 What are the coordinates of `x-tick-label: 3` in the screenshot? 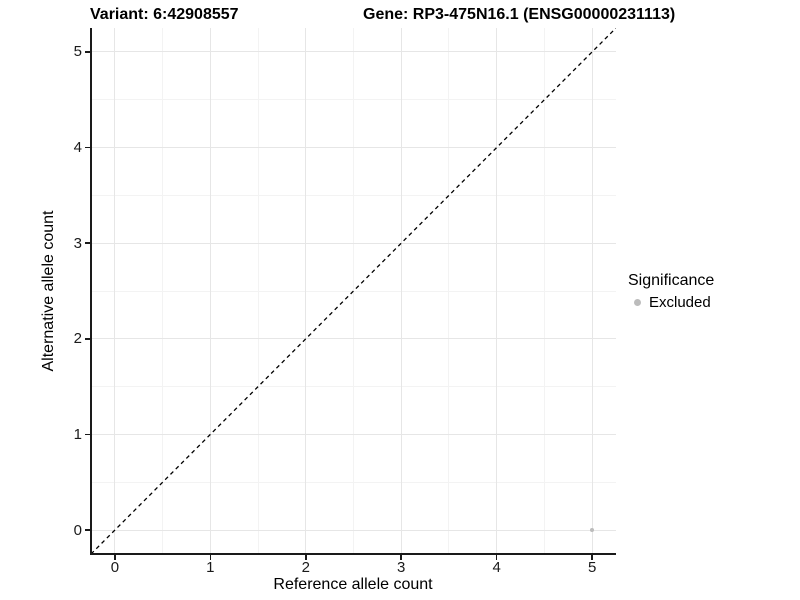 It's located at (401, 567).